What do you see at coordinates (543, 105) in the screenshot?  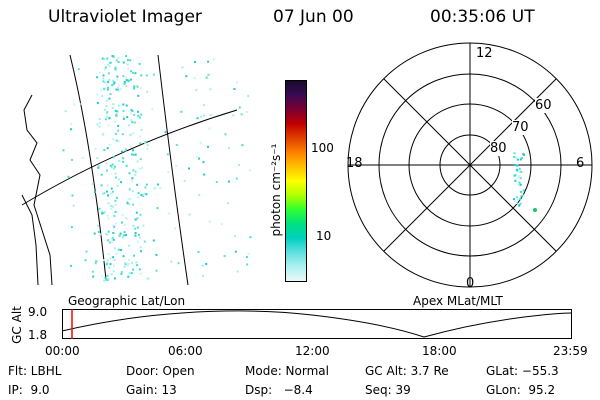 I see `mlat-label-60: 60` at bounding box center [543, 105].